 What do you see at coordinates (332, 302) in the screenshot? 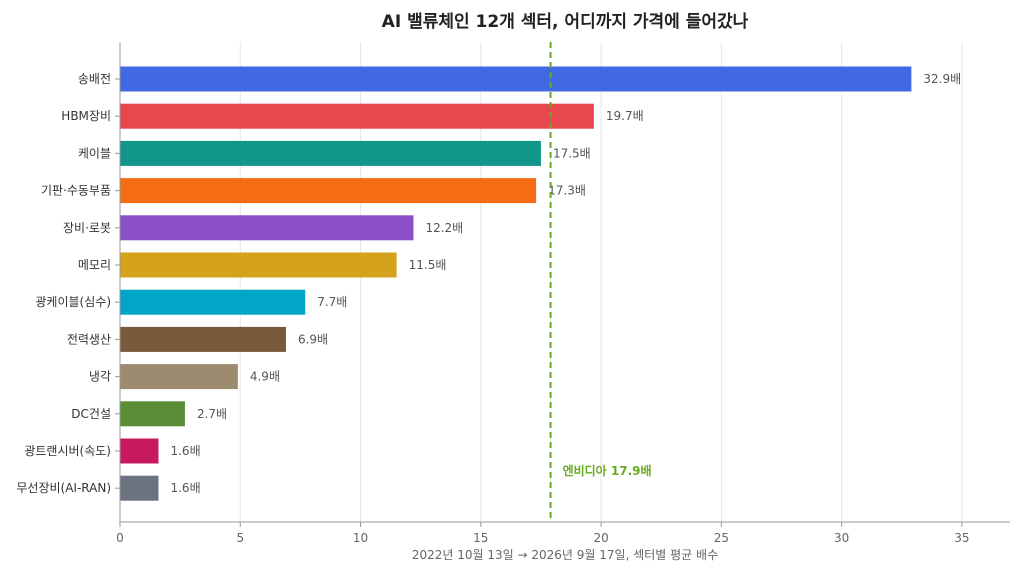
I see `data-label: 7.7배` at bounding box center [332, 302].